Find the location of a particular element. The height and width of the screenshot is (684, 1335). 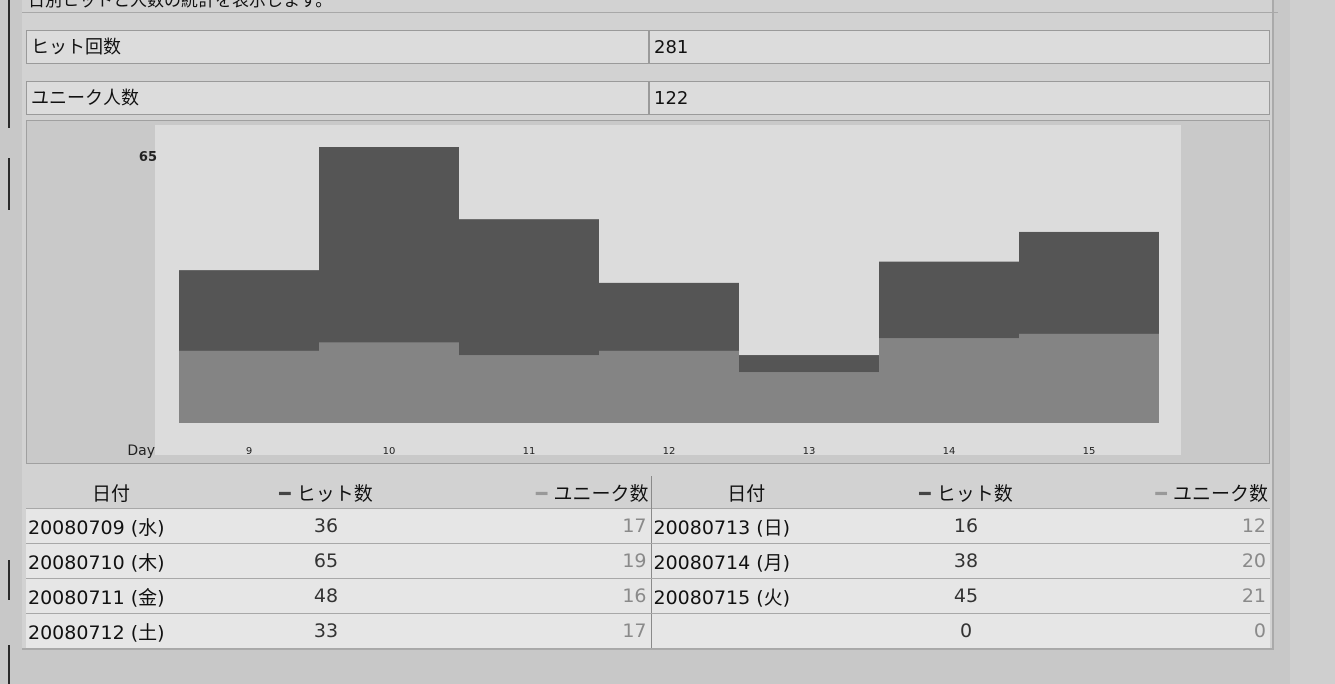

row-unique: 20 is located at coordinates (1180, 561).